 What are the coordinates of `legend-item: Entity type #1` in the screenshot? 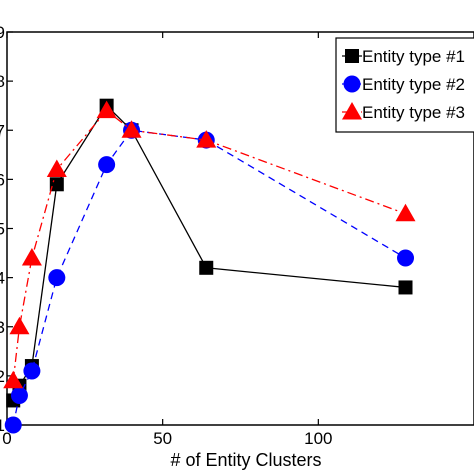 It's located at (403, 56).